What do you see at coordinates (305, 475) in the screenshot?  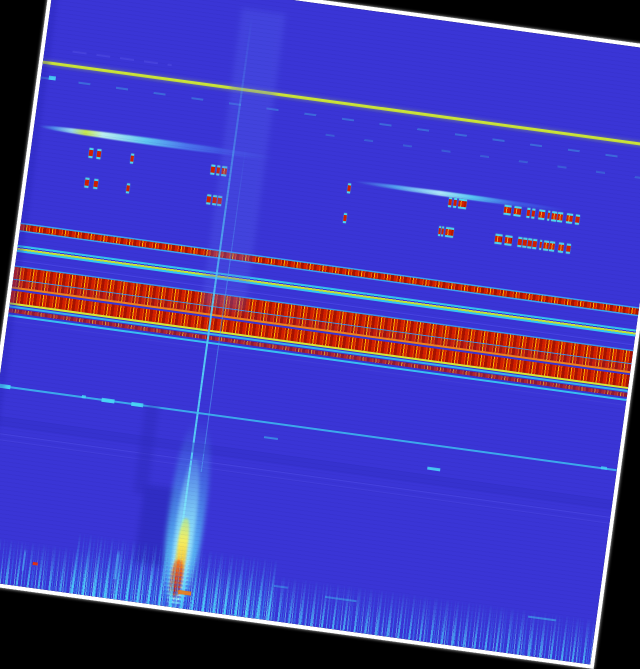 I see `dim-line-c` at bounding box center [305, 475].